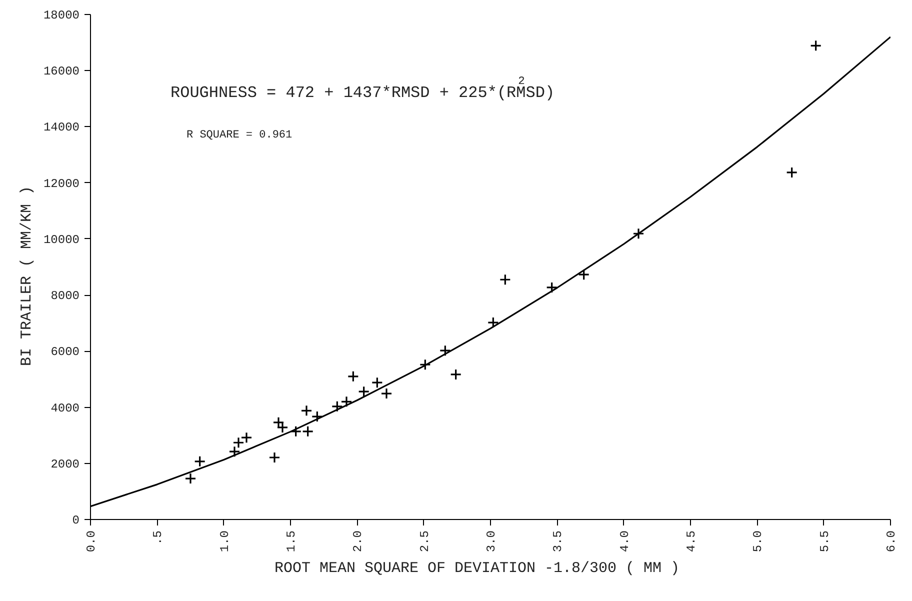  What do you see at coordinates (425, 541) in the screenshot?
I see `x-tick-label: 2.5` at bounding box center [425, 541].